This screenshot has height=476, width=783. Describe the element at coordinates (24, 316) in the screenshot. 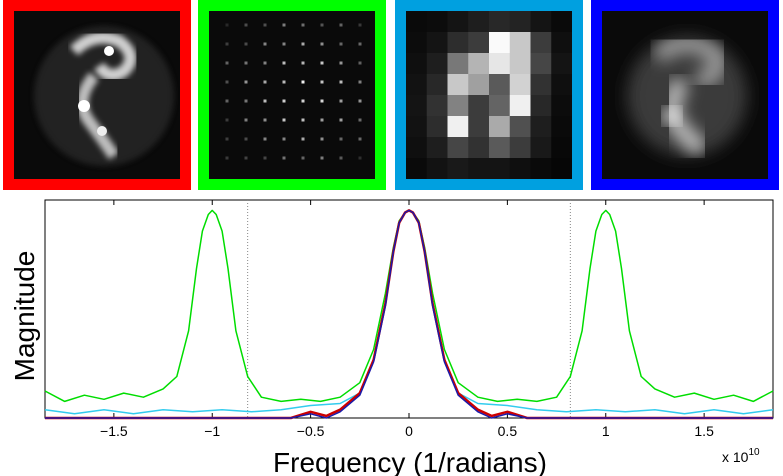

I see `y-axis-label: Magnitude` at that location.